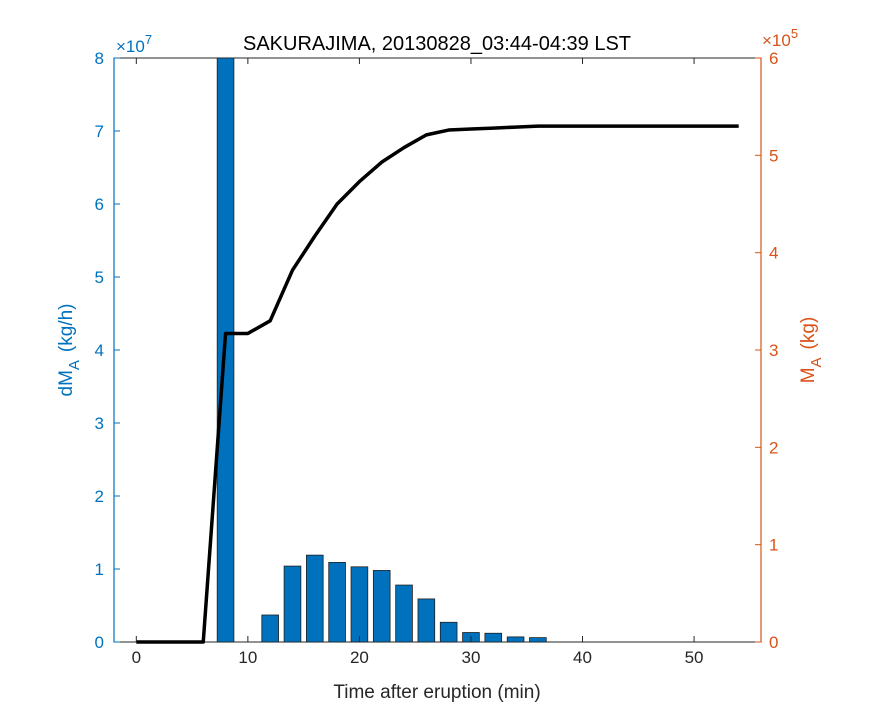 This screenshot has height=723, width=875. Describe the element at coordinates (69, 350) in the screenshot. I see `left-axis-label: dMA(kg/h)` at that location.